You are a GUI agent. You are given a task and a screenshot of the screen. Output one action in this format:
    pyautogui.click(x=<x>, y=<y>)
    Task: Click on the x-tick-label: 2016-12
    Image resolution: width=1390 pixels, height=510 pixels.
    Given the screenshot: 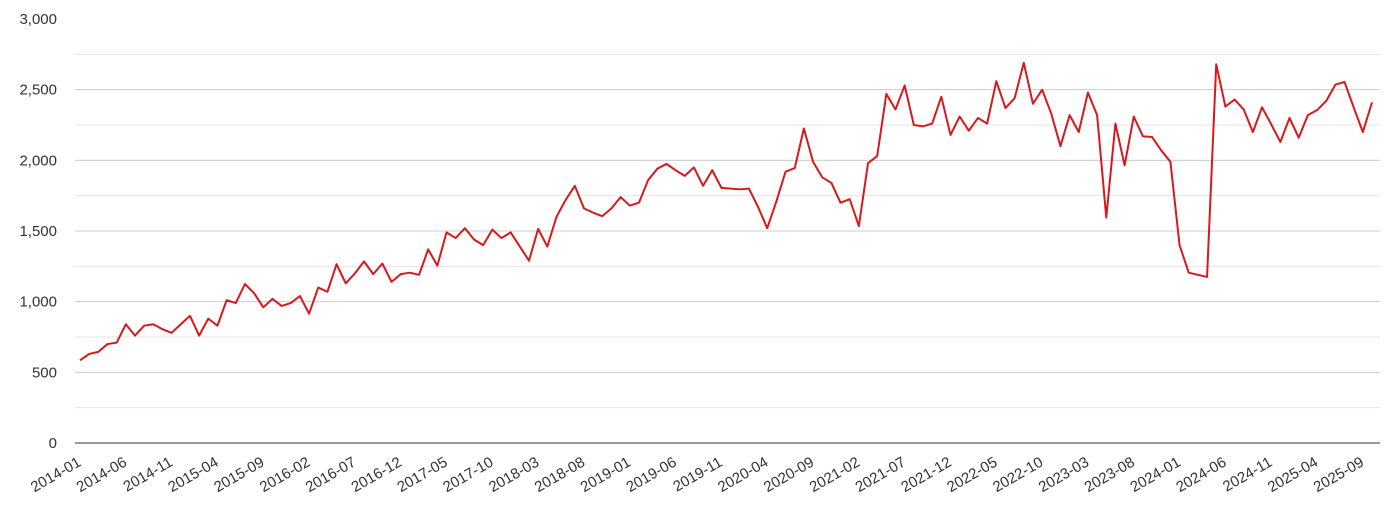 What is the action you would take?
    pyautogui.click(x=377, y=475)
    